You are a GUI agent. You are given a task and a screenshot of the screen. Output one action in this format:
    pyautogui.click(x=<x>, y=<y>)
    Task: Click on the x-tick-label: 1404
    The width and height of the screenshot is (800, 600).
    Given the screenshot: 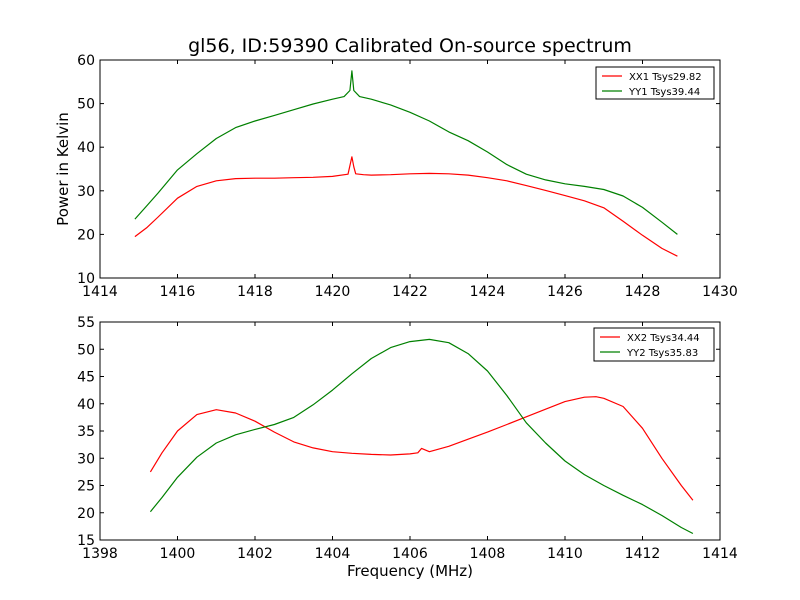 What is the action you would take?
    pyautogui.click(x=333, y=554)
    